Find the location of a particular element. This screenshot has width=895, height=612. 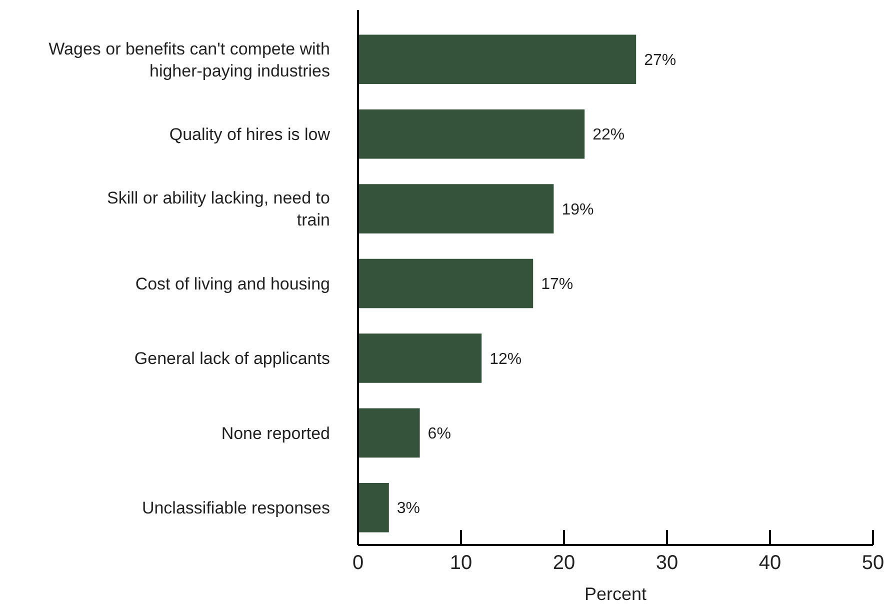

data-label: 17% is located at coordinates (557, 285).